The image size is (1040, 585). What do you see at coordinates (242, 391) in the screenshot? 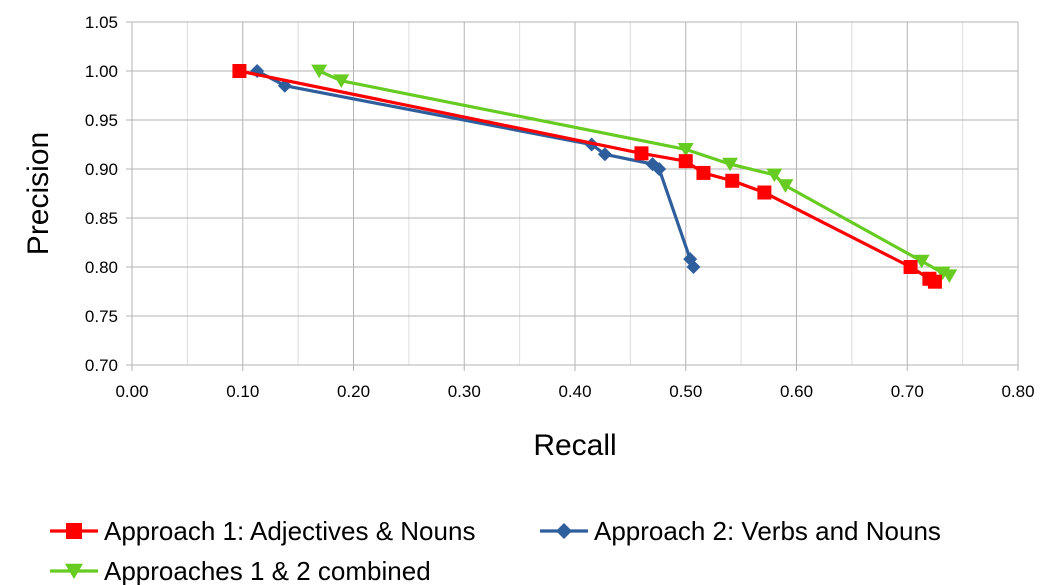
I see `x-tick-label: 0.10` at bounding box center [242, 391].